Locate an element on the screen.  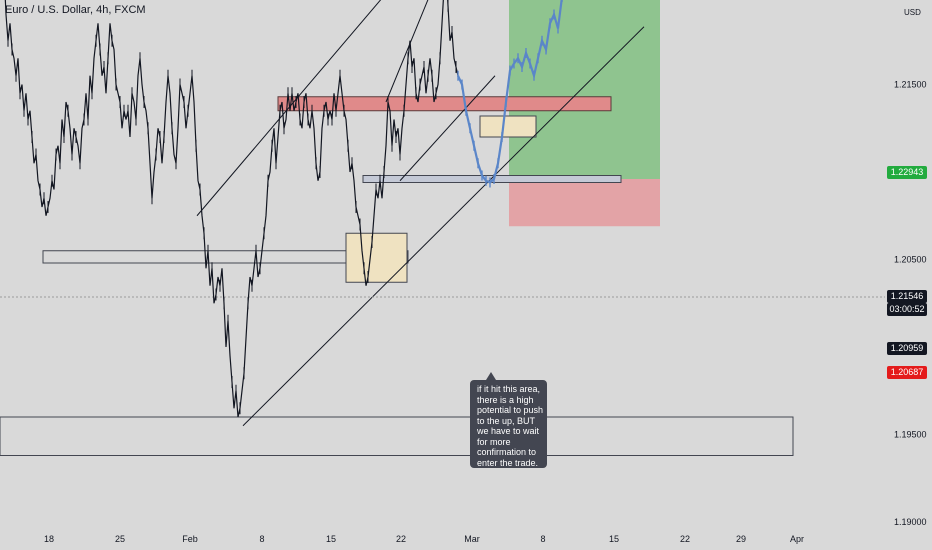
y-tick-label: 1.19000 is located at coordinates (910, 522).